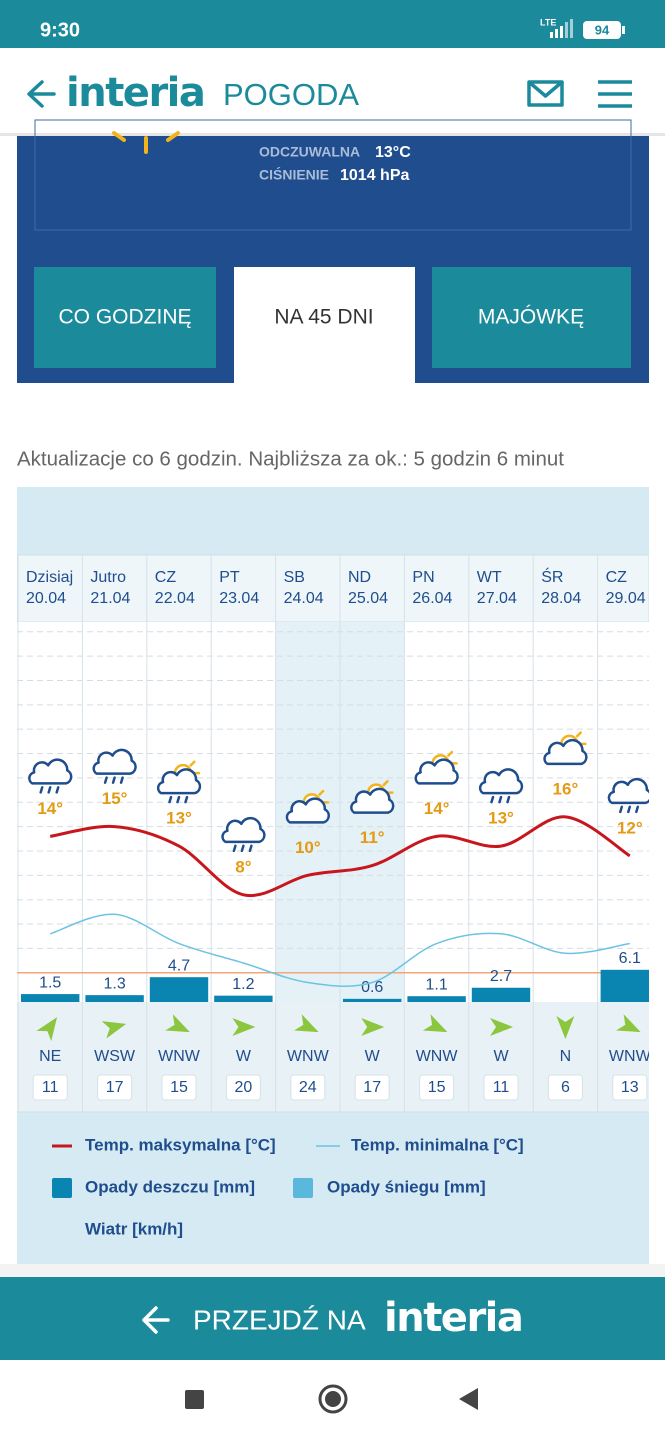 The width and height of the screenshot is (665, 1440). Describe the element at coordinates (279, 1319) in the screenshot. I see `footer-text: PRZEJDŹ NA` at that location.